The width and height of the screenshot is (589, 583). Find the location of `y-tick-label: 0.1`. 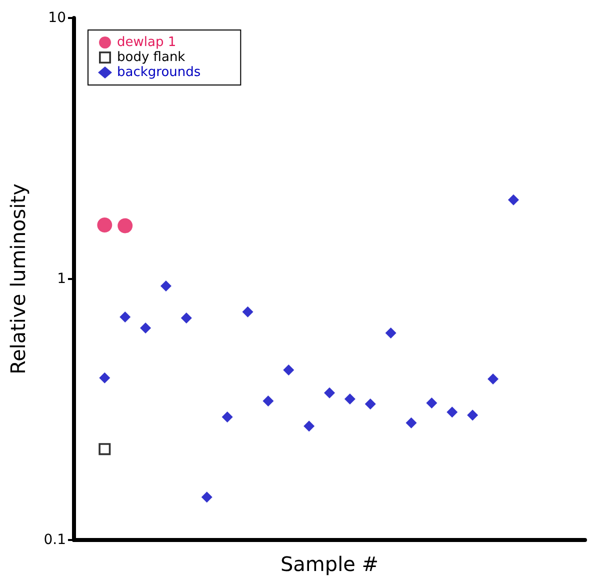

y-tick-label: 0.1 is located at coordinates (55, 540).